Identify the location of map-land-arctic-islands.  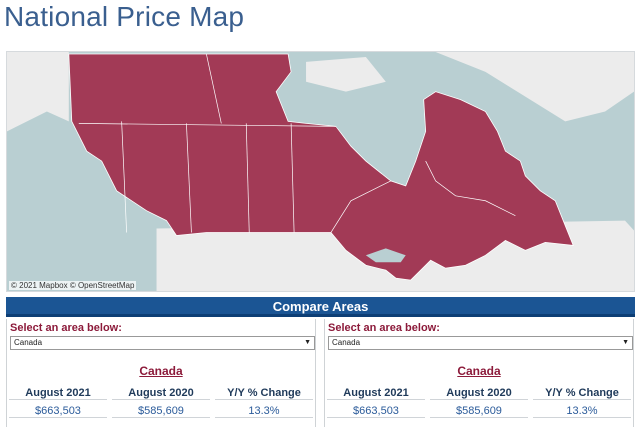
(346, 74).